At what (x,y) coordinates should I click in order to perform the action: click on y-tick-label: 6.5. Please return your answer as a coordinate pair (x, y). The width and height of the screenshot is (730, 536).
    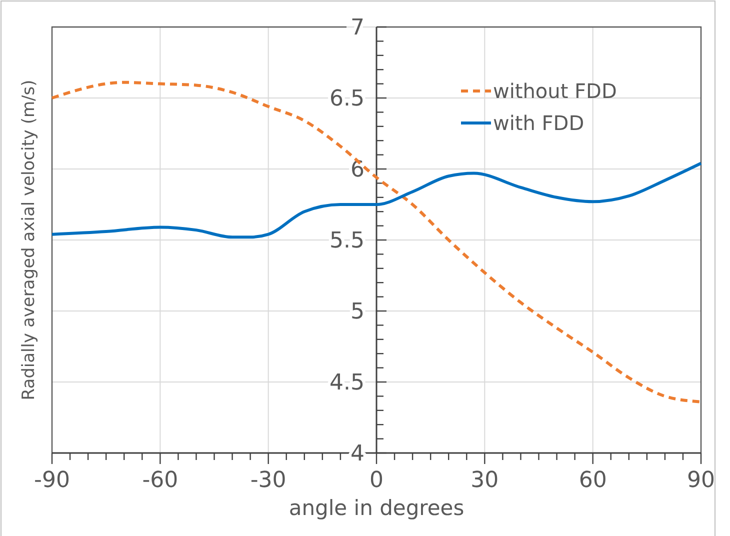
    Looking at the image, I should click on (347, 99).